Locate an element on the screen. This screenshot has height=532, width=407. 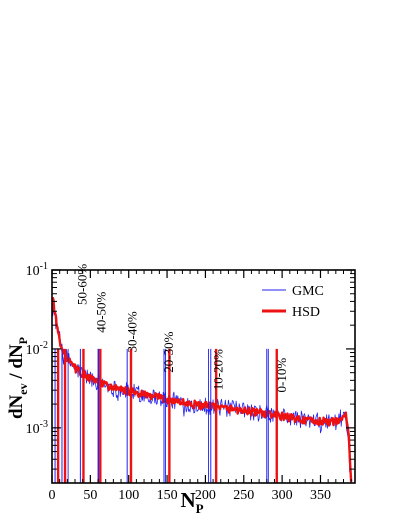
x-tick-label: 0 is located at coordinates (52, 495).